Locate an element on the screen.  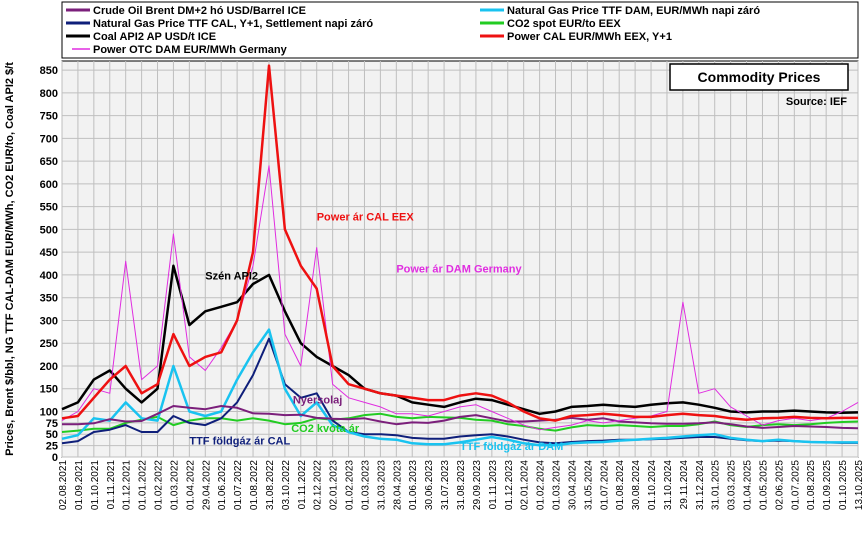
title-box: Commodity Prices is located at coordinates (759, 77).